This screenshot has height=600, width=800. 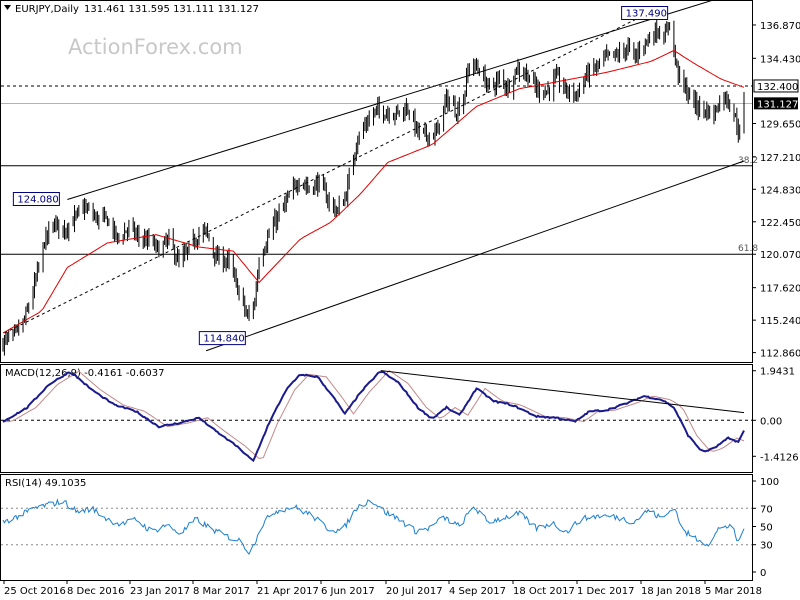 I want to click on macd-signal-line, so click(x=374, y=414).